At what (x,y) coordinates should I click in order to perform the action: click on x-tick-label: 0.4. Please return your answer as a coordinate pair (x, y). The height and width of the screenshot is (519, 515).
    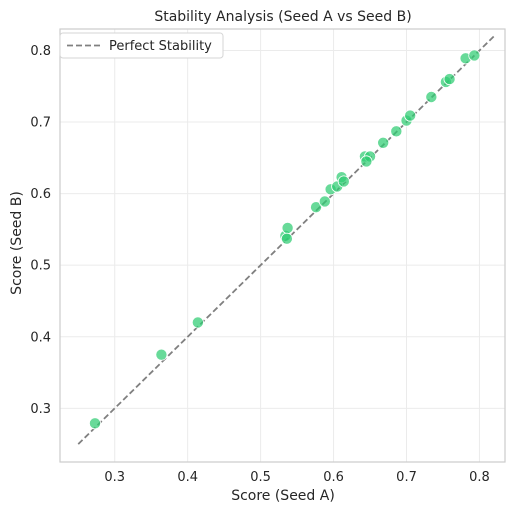
    Looking at the image, I should click on (187, 477).